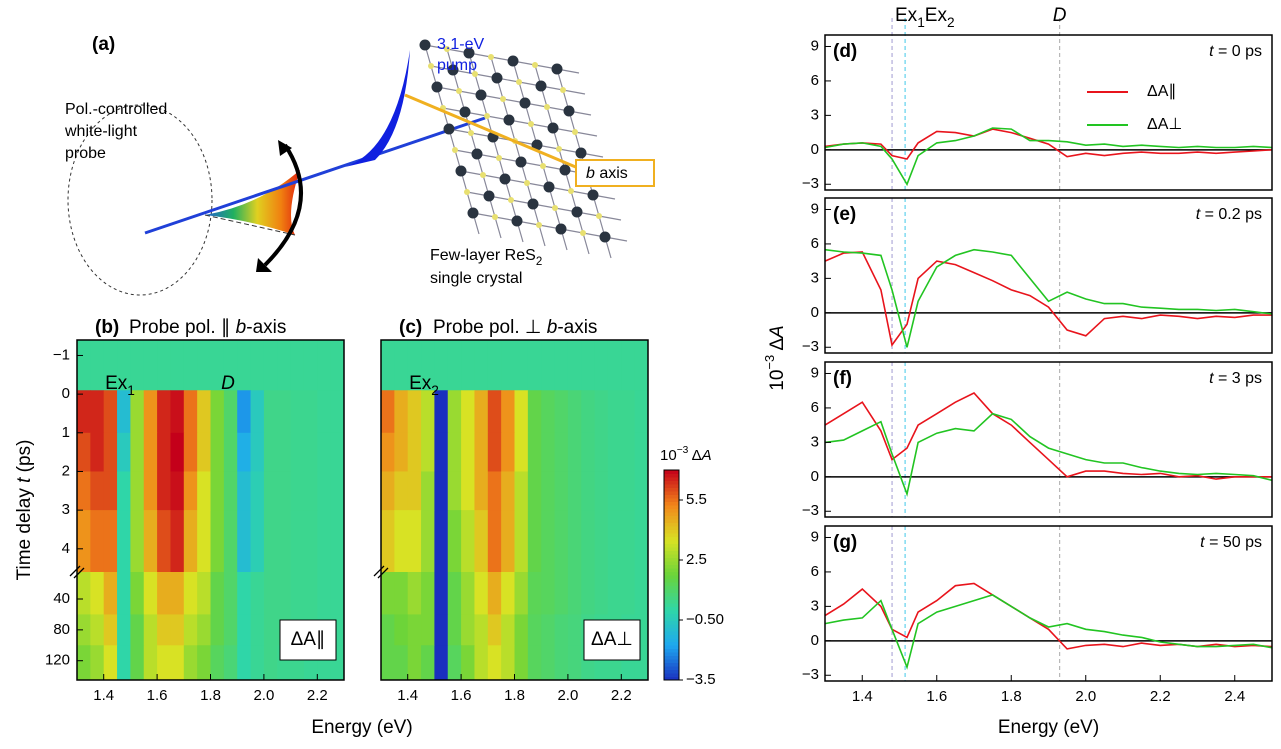 The height and width of the screenshot is (749, 1281). Describe the element at coordinates (1211, 51) in the screenshot. I see `annotation-part: t` at that location.